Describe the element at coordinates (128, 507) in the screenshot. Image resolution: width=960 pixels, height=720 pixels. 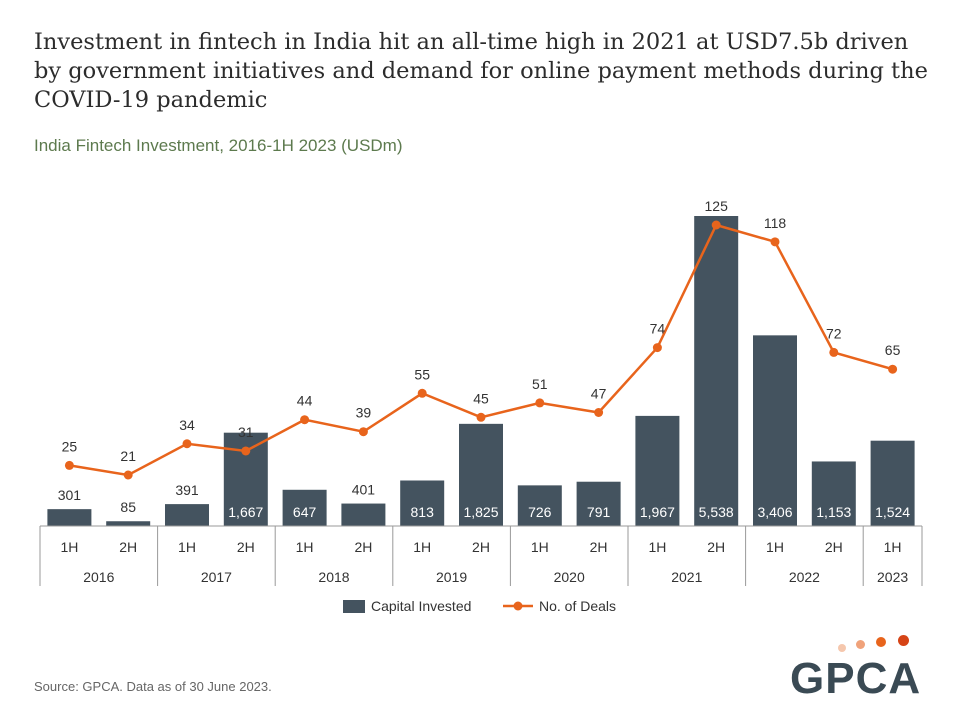
I see `bar-value-label: 85` at that location.